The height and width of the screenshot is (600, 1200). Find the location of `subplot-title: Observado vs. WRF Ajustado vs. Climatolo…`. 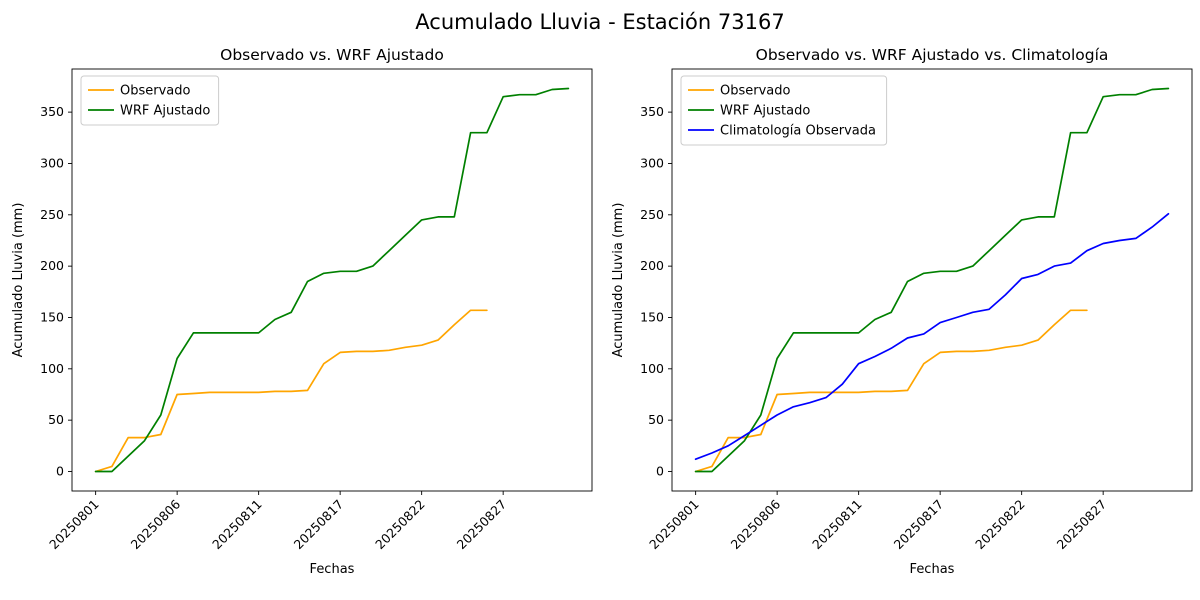

subplot-title: Observado vs. WRF Ajustado vs. Climatolo… is located at coordinates (932, 55).